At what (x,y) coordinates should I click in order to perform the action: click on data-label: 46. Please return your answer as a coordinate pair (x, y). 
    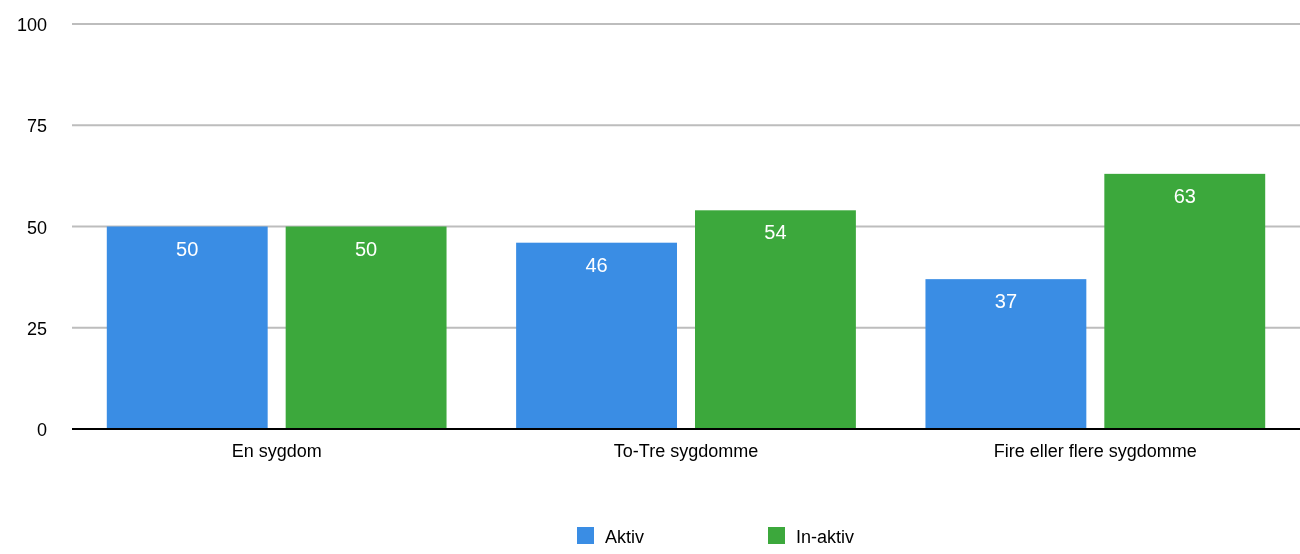
    Looking at the image, I should click on (596, 264).